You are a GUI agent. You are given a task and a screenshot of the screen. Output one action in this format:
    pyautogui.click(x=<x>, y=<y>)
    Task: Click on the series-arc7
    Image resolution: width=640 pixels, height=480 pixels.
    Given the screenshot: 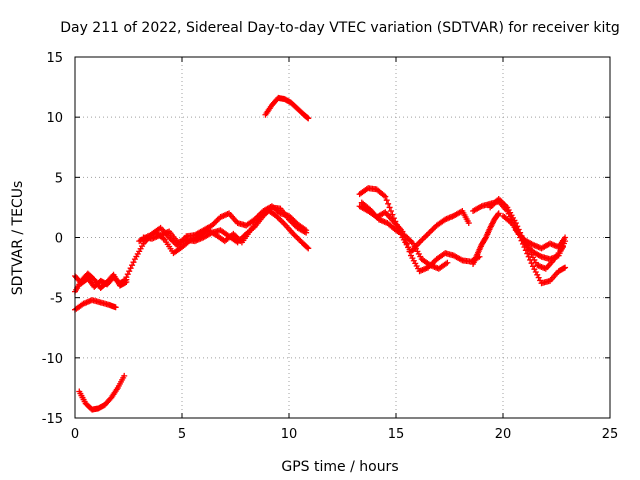 What is the action you would take?
    pyautogui.click(x=225, y=225)
    